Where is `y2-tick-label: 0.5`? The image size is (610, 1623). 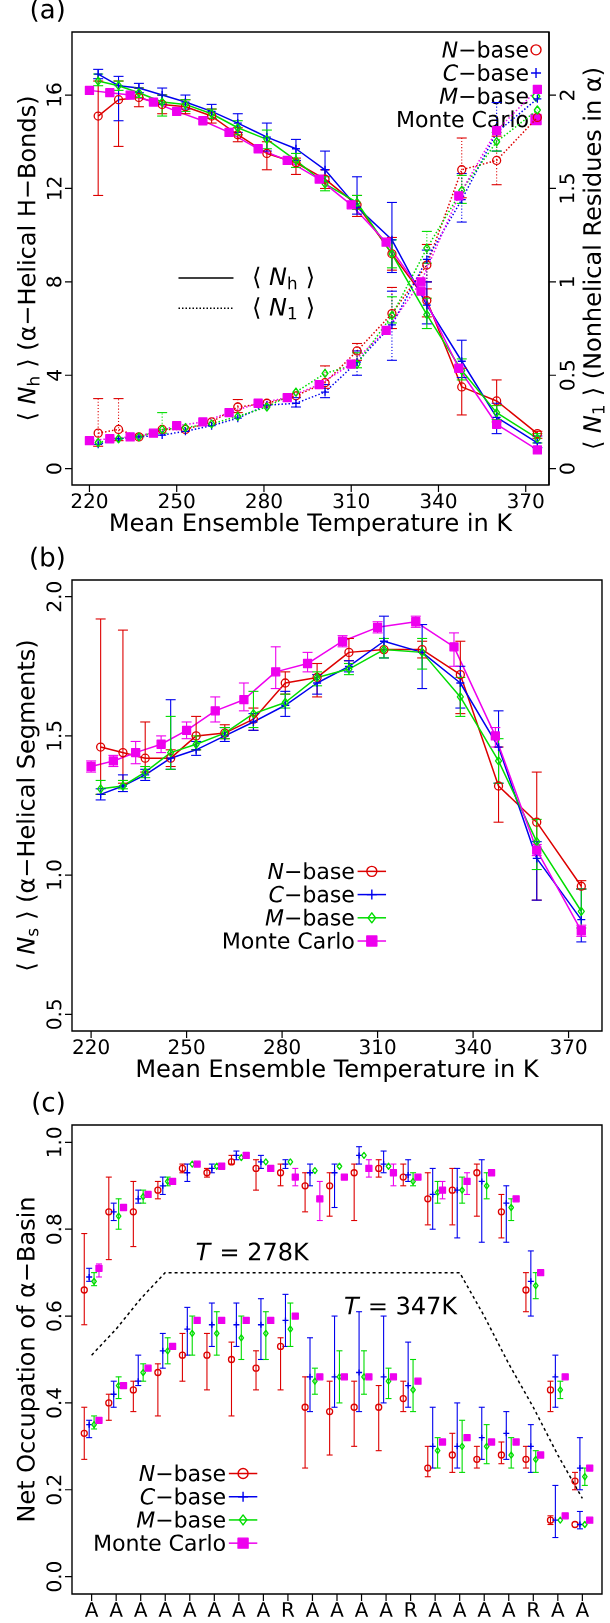
y2-tick-label: 0.5 is located at coordinates (567, 375).